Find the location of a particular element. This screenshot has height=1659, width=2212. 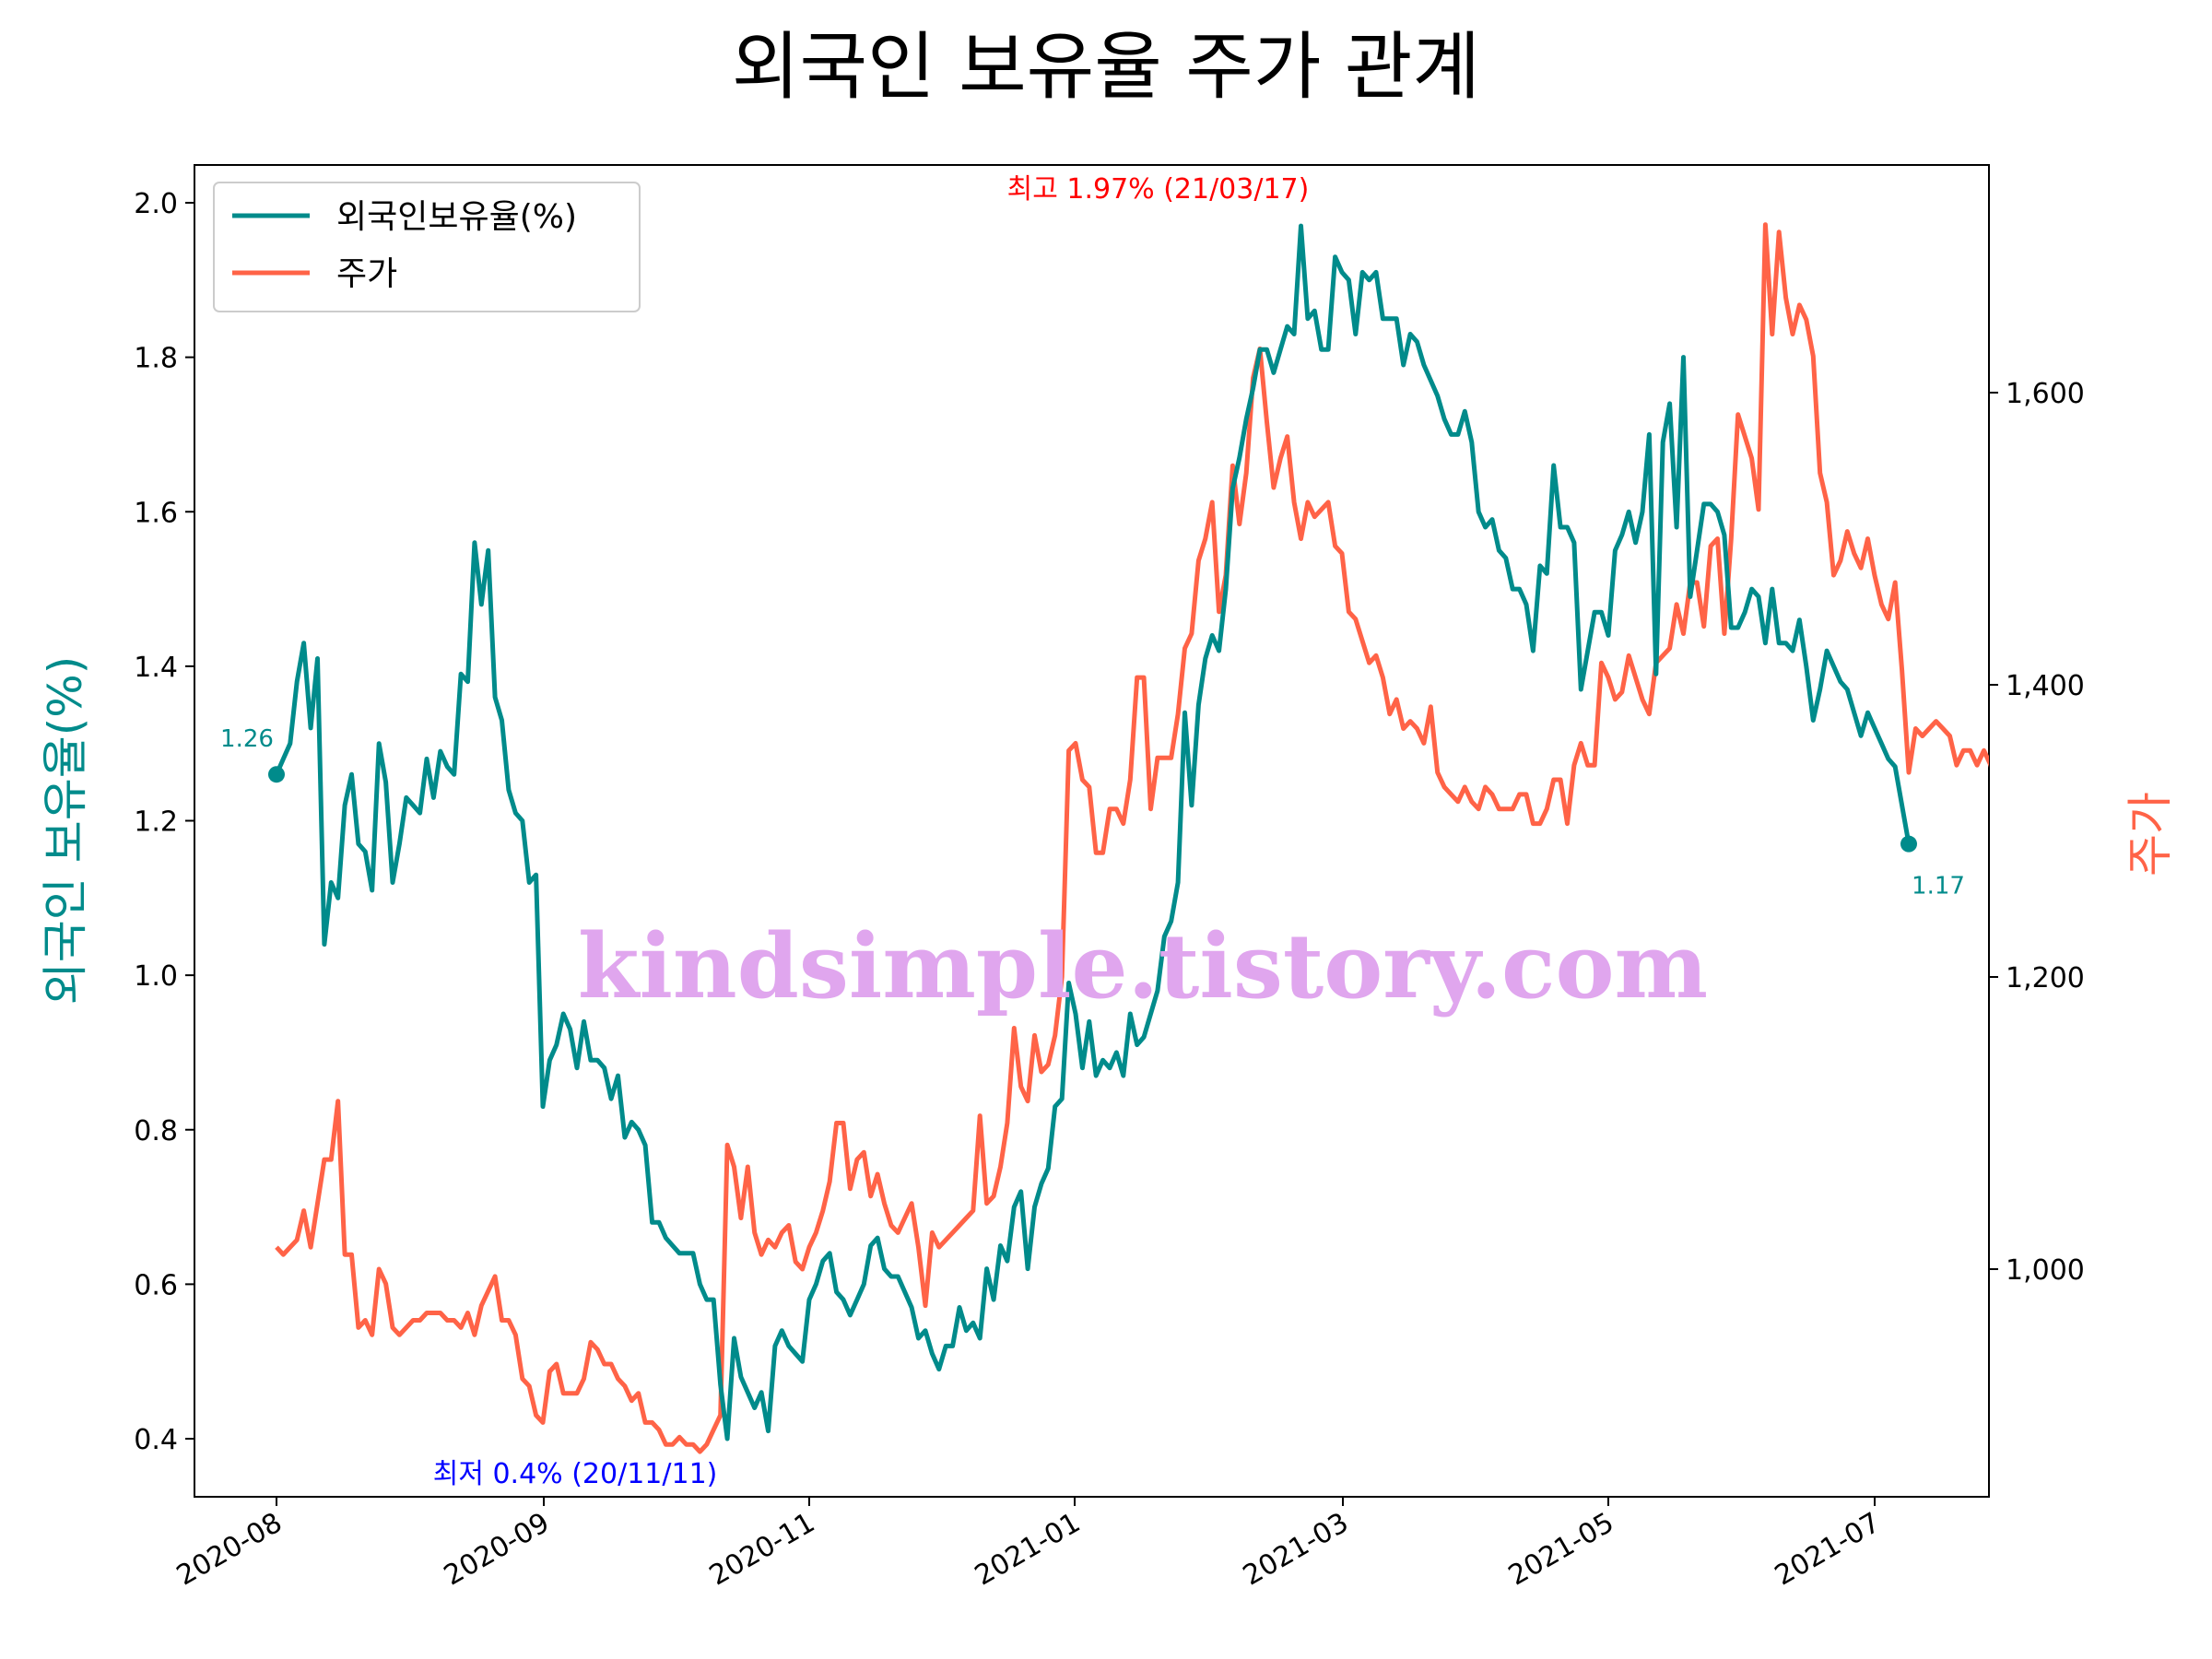

right-tick-label: 1,400 is located at coordinates (2045, 686).